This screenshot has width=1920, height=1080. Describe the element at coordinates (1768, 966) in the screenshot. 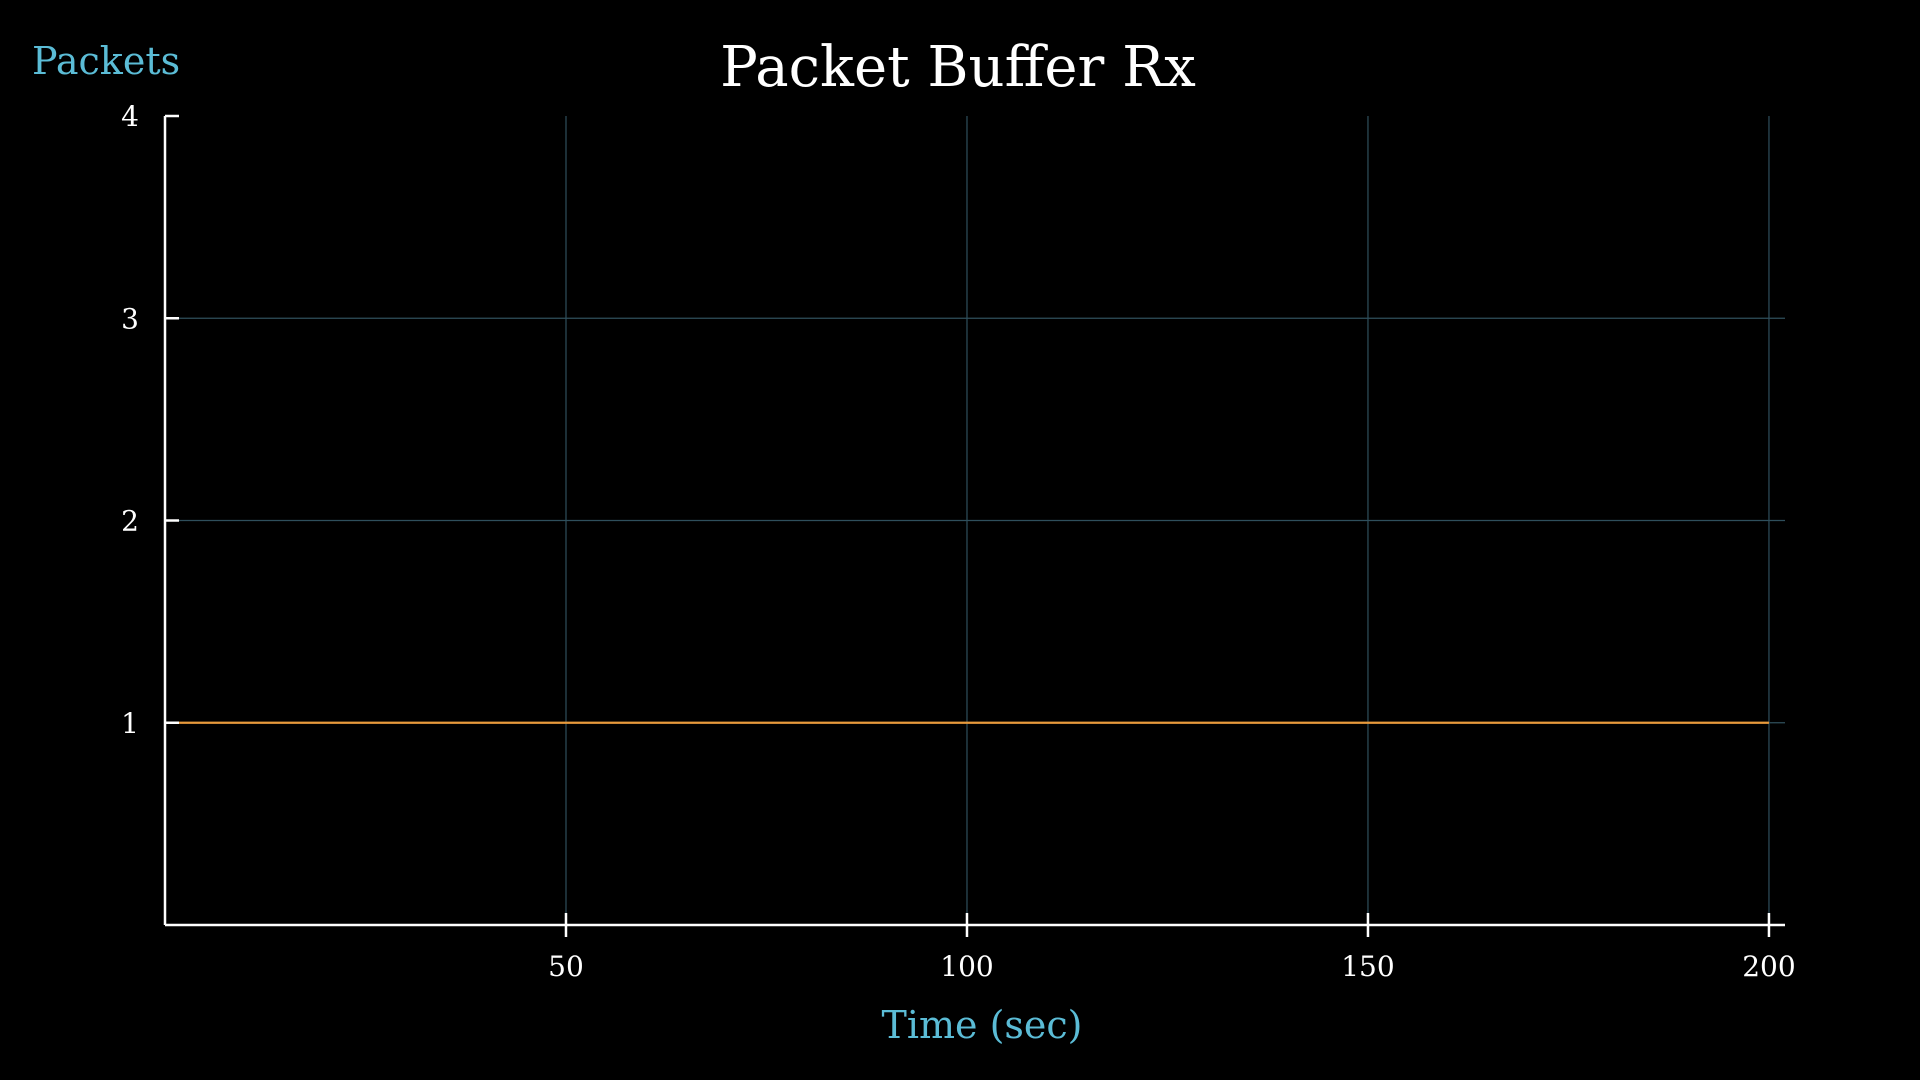

I see `x-tick-label-3: 200` at that location.